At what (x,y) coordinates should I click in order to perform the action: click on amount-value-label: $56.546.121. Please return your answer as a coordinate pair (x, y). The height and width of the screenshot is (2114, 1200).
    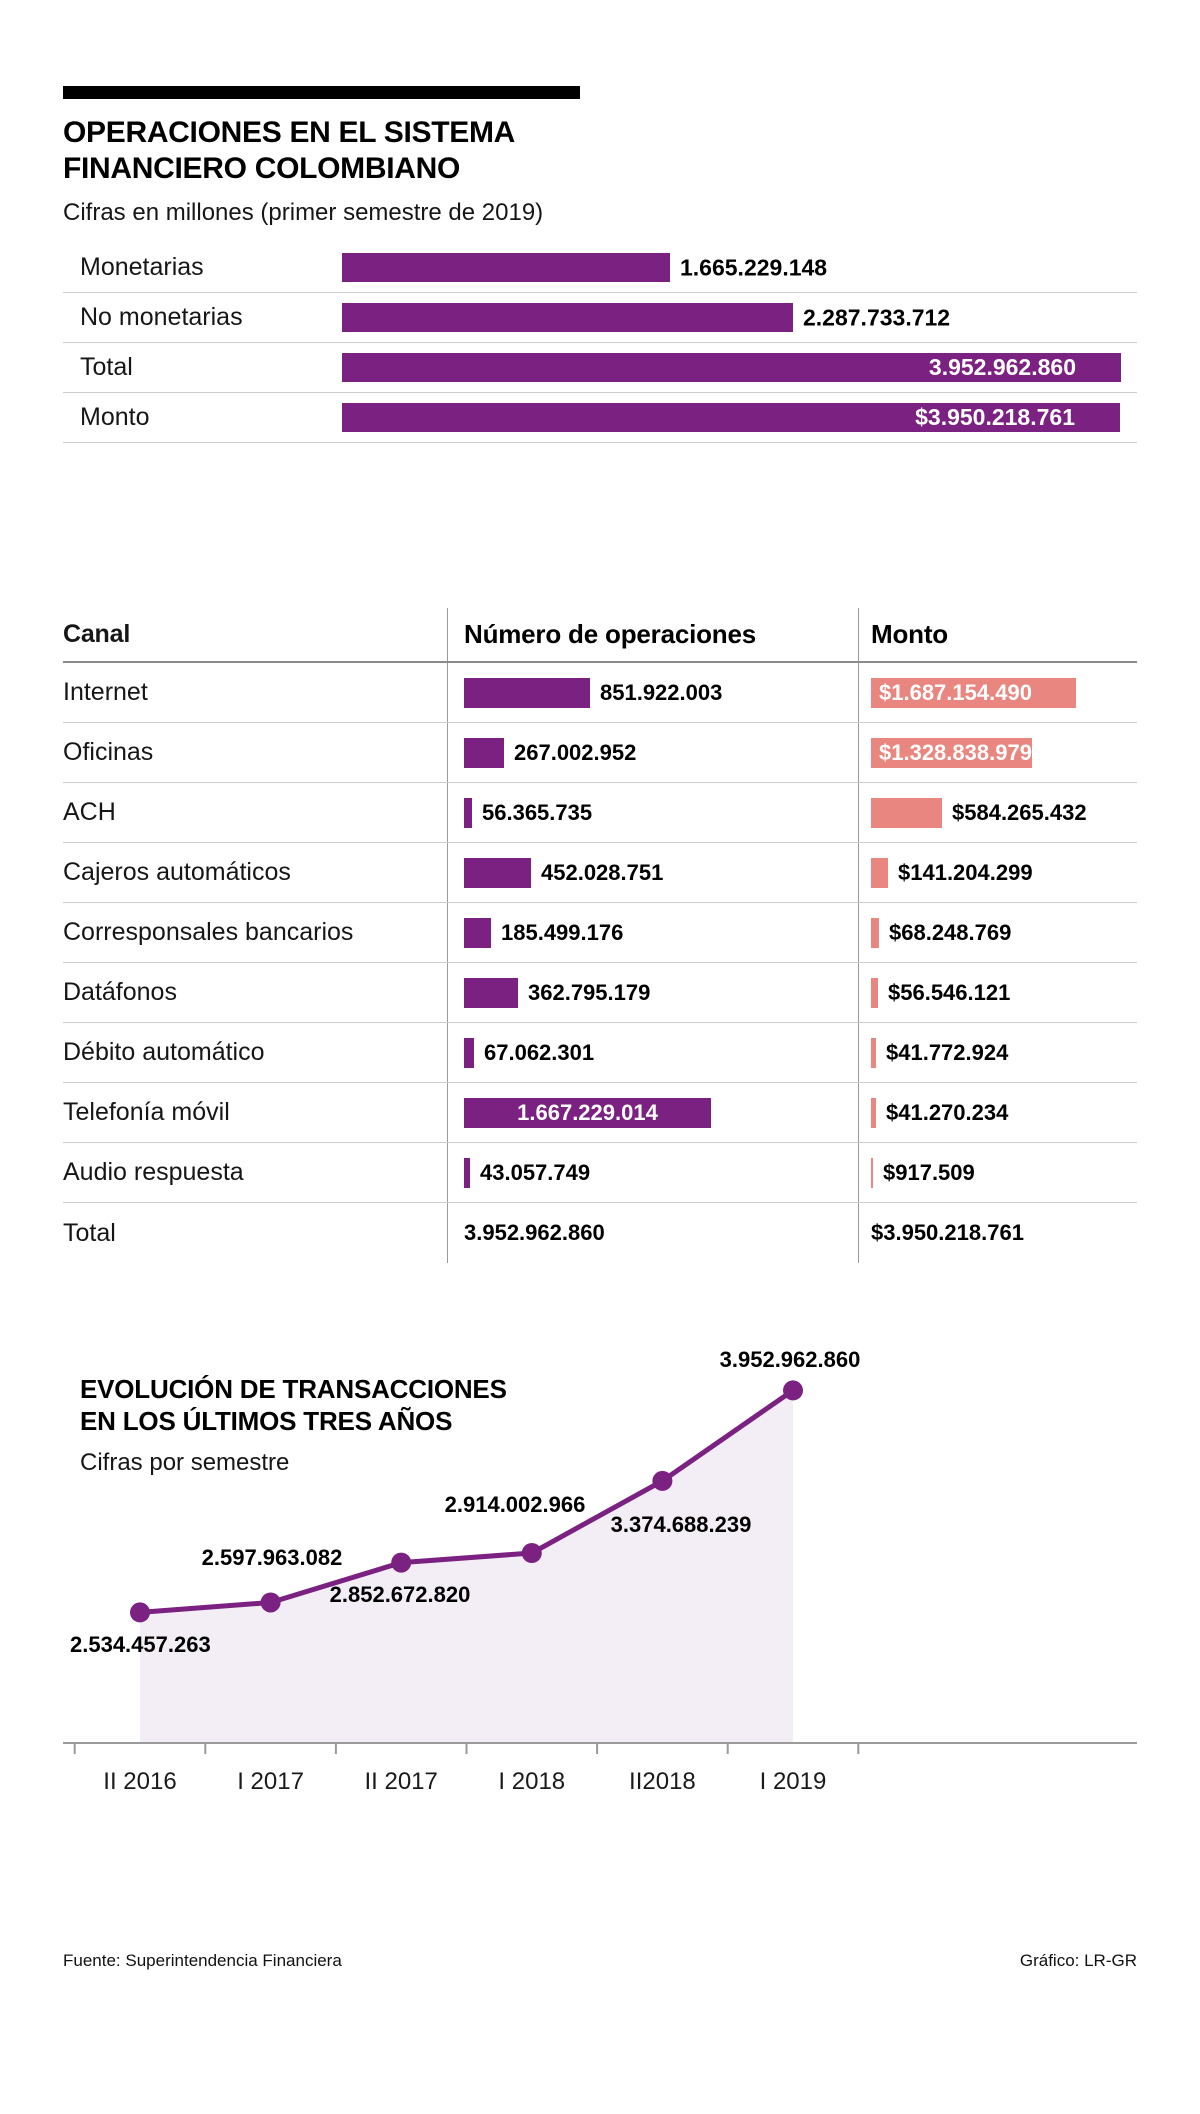
    Looking at the image, I should click on (949, 992).